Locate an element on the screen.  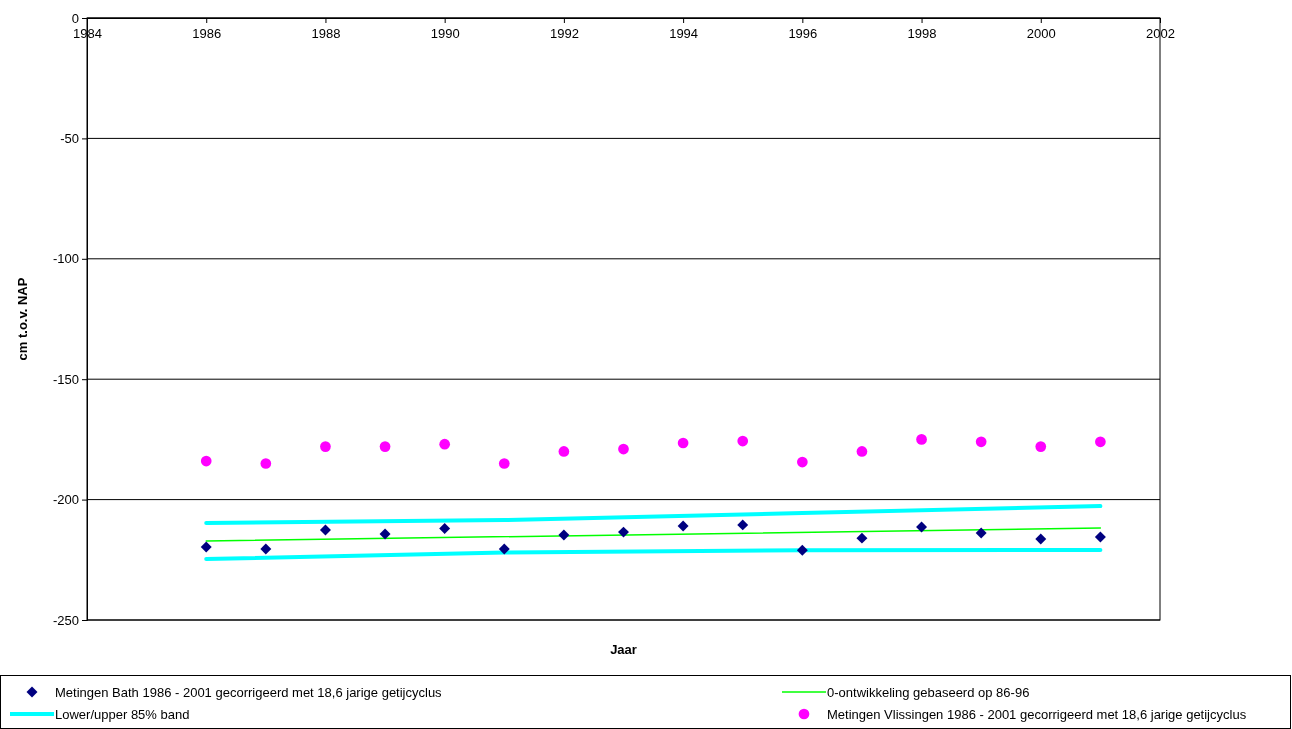
legend-label: Lower/upper 85% band is located at coordinates (122, 714).